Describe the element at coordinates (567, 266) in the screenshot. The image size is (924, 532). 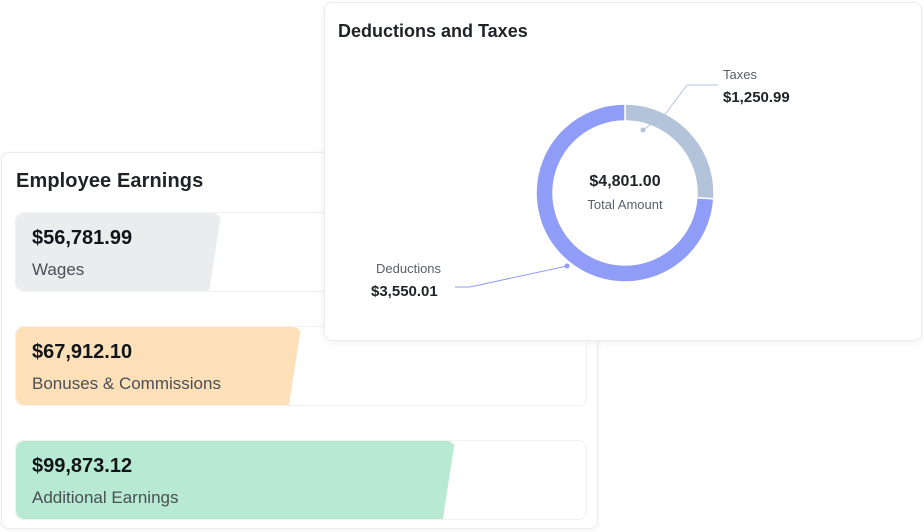
I see `deductions-leader-dot` at that location.